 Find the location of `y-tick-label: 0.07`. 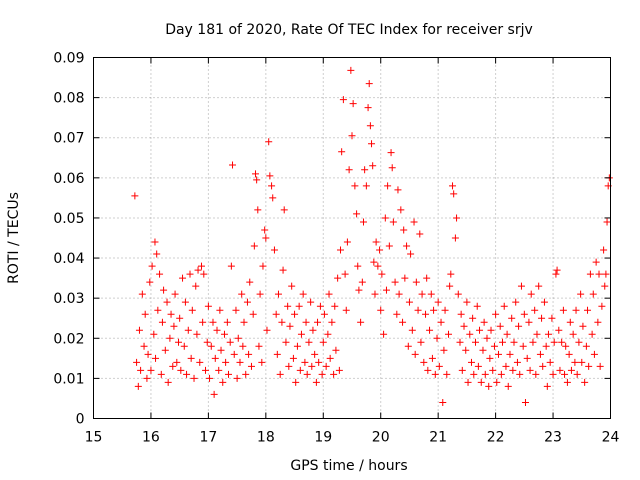

y-tick-label: 0.07 is located at coordinates (68, 139).